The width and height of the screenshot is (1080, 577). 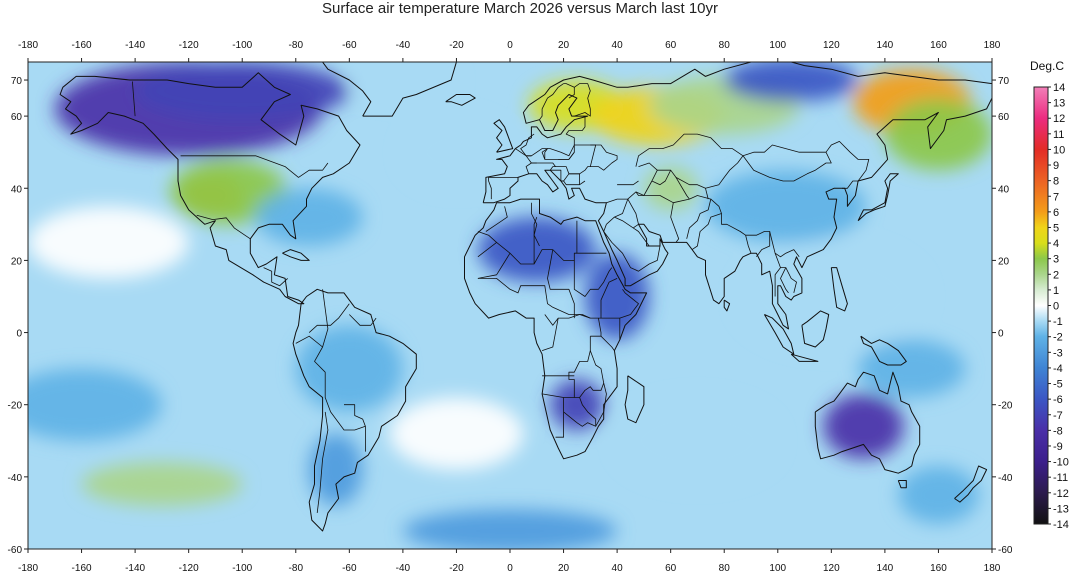 What do you see at coordinates (885, 568) in the screenshot?
I see `lon-tick-label-bottom: 140` at bounding box center [885, 568].